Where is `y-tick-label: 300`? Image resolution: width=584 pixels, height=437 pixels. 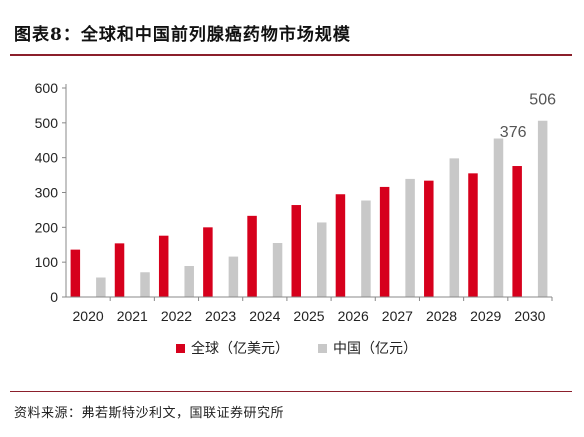
y-tick-label: 300 is located at coordinates (47, 193).